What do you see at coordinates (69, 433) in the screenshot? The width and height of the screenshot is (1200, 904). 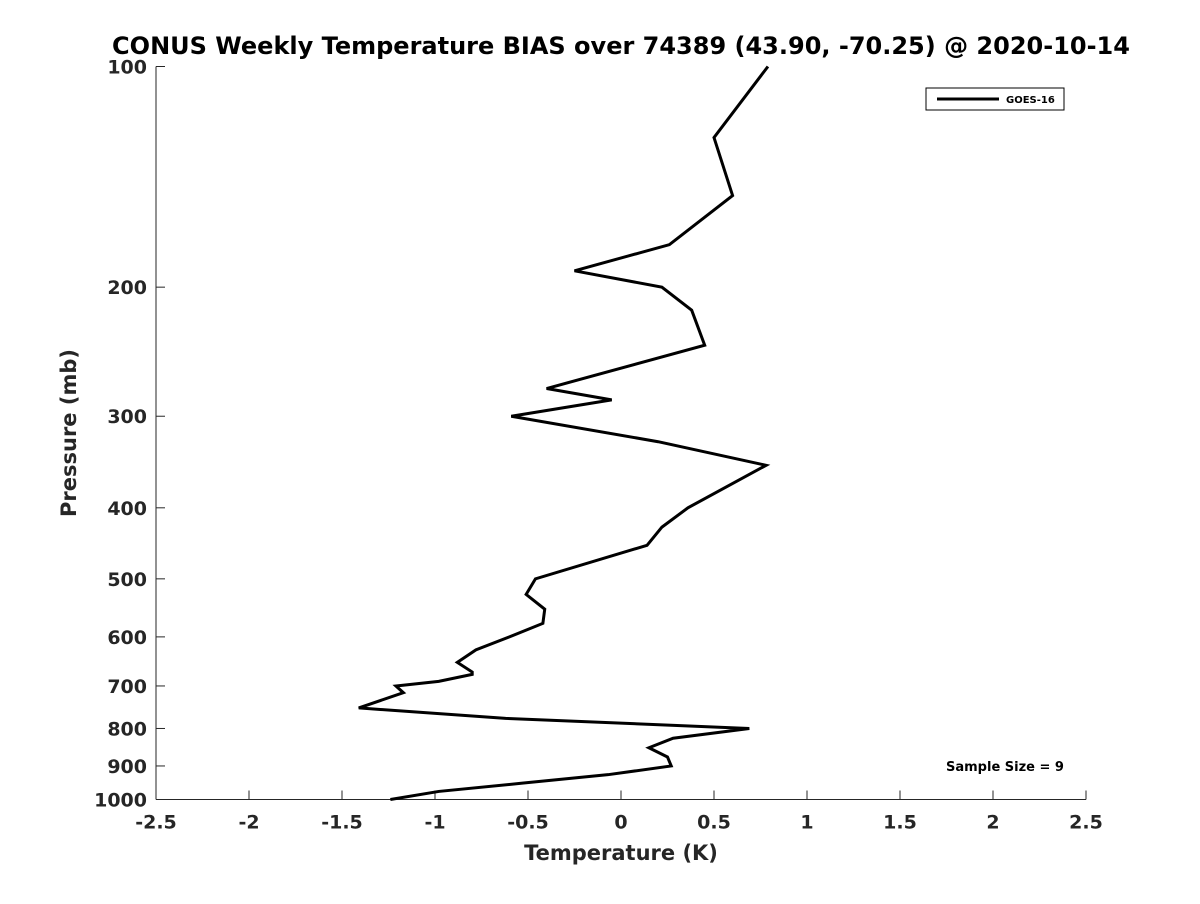 I see `y-axis-label: Pressure (mb)` at bounding box center [69, 433].